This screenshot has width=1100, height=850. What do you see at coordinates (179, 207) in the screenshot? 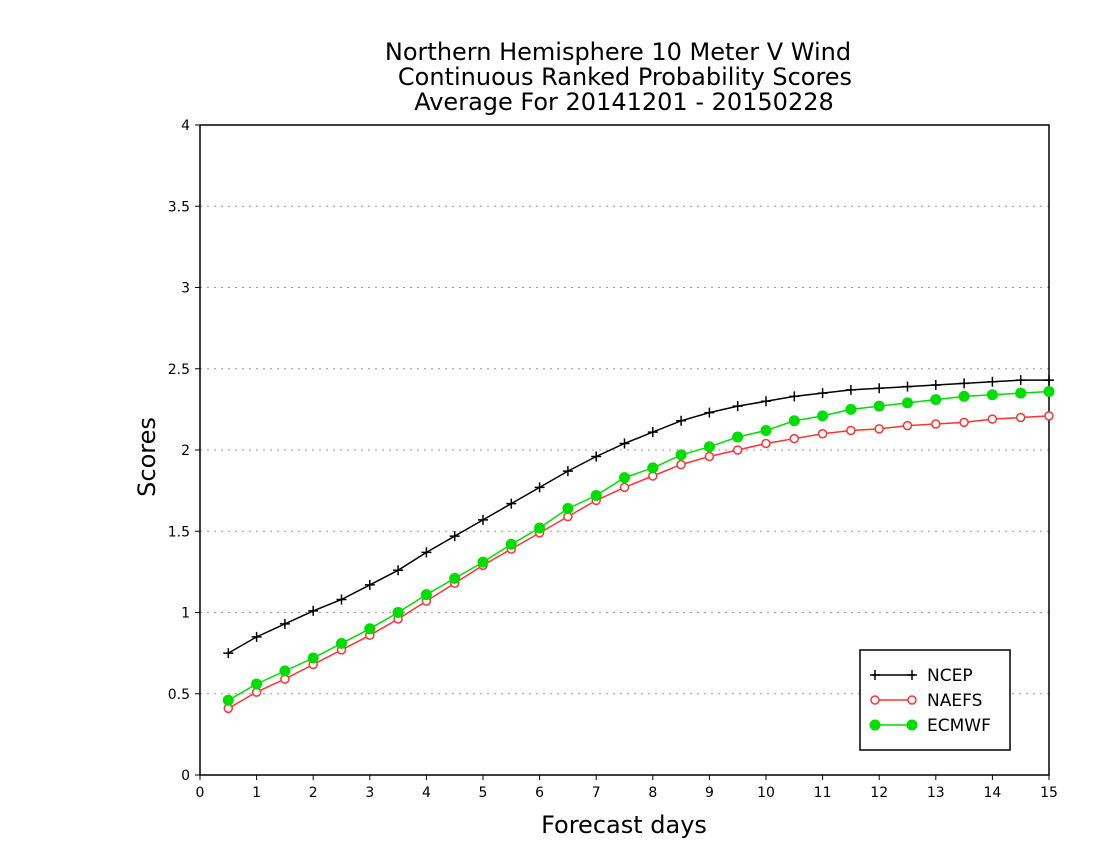
I see `y-tick-label: 3.5` at bounding box center [179, 207].